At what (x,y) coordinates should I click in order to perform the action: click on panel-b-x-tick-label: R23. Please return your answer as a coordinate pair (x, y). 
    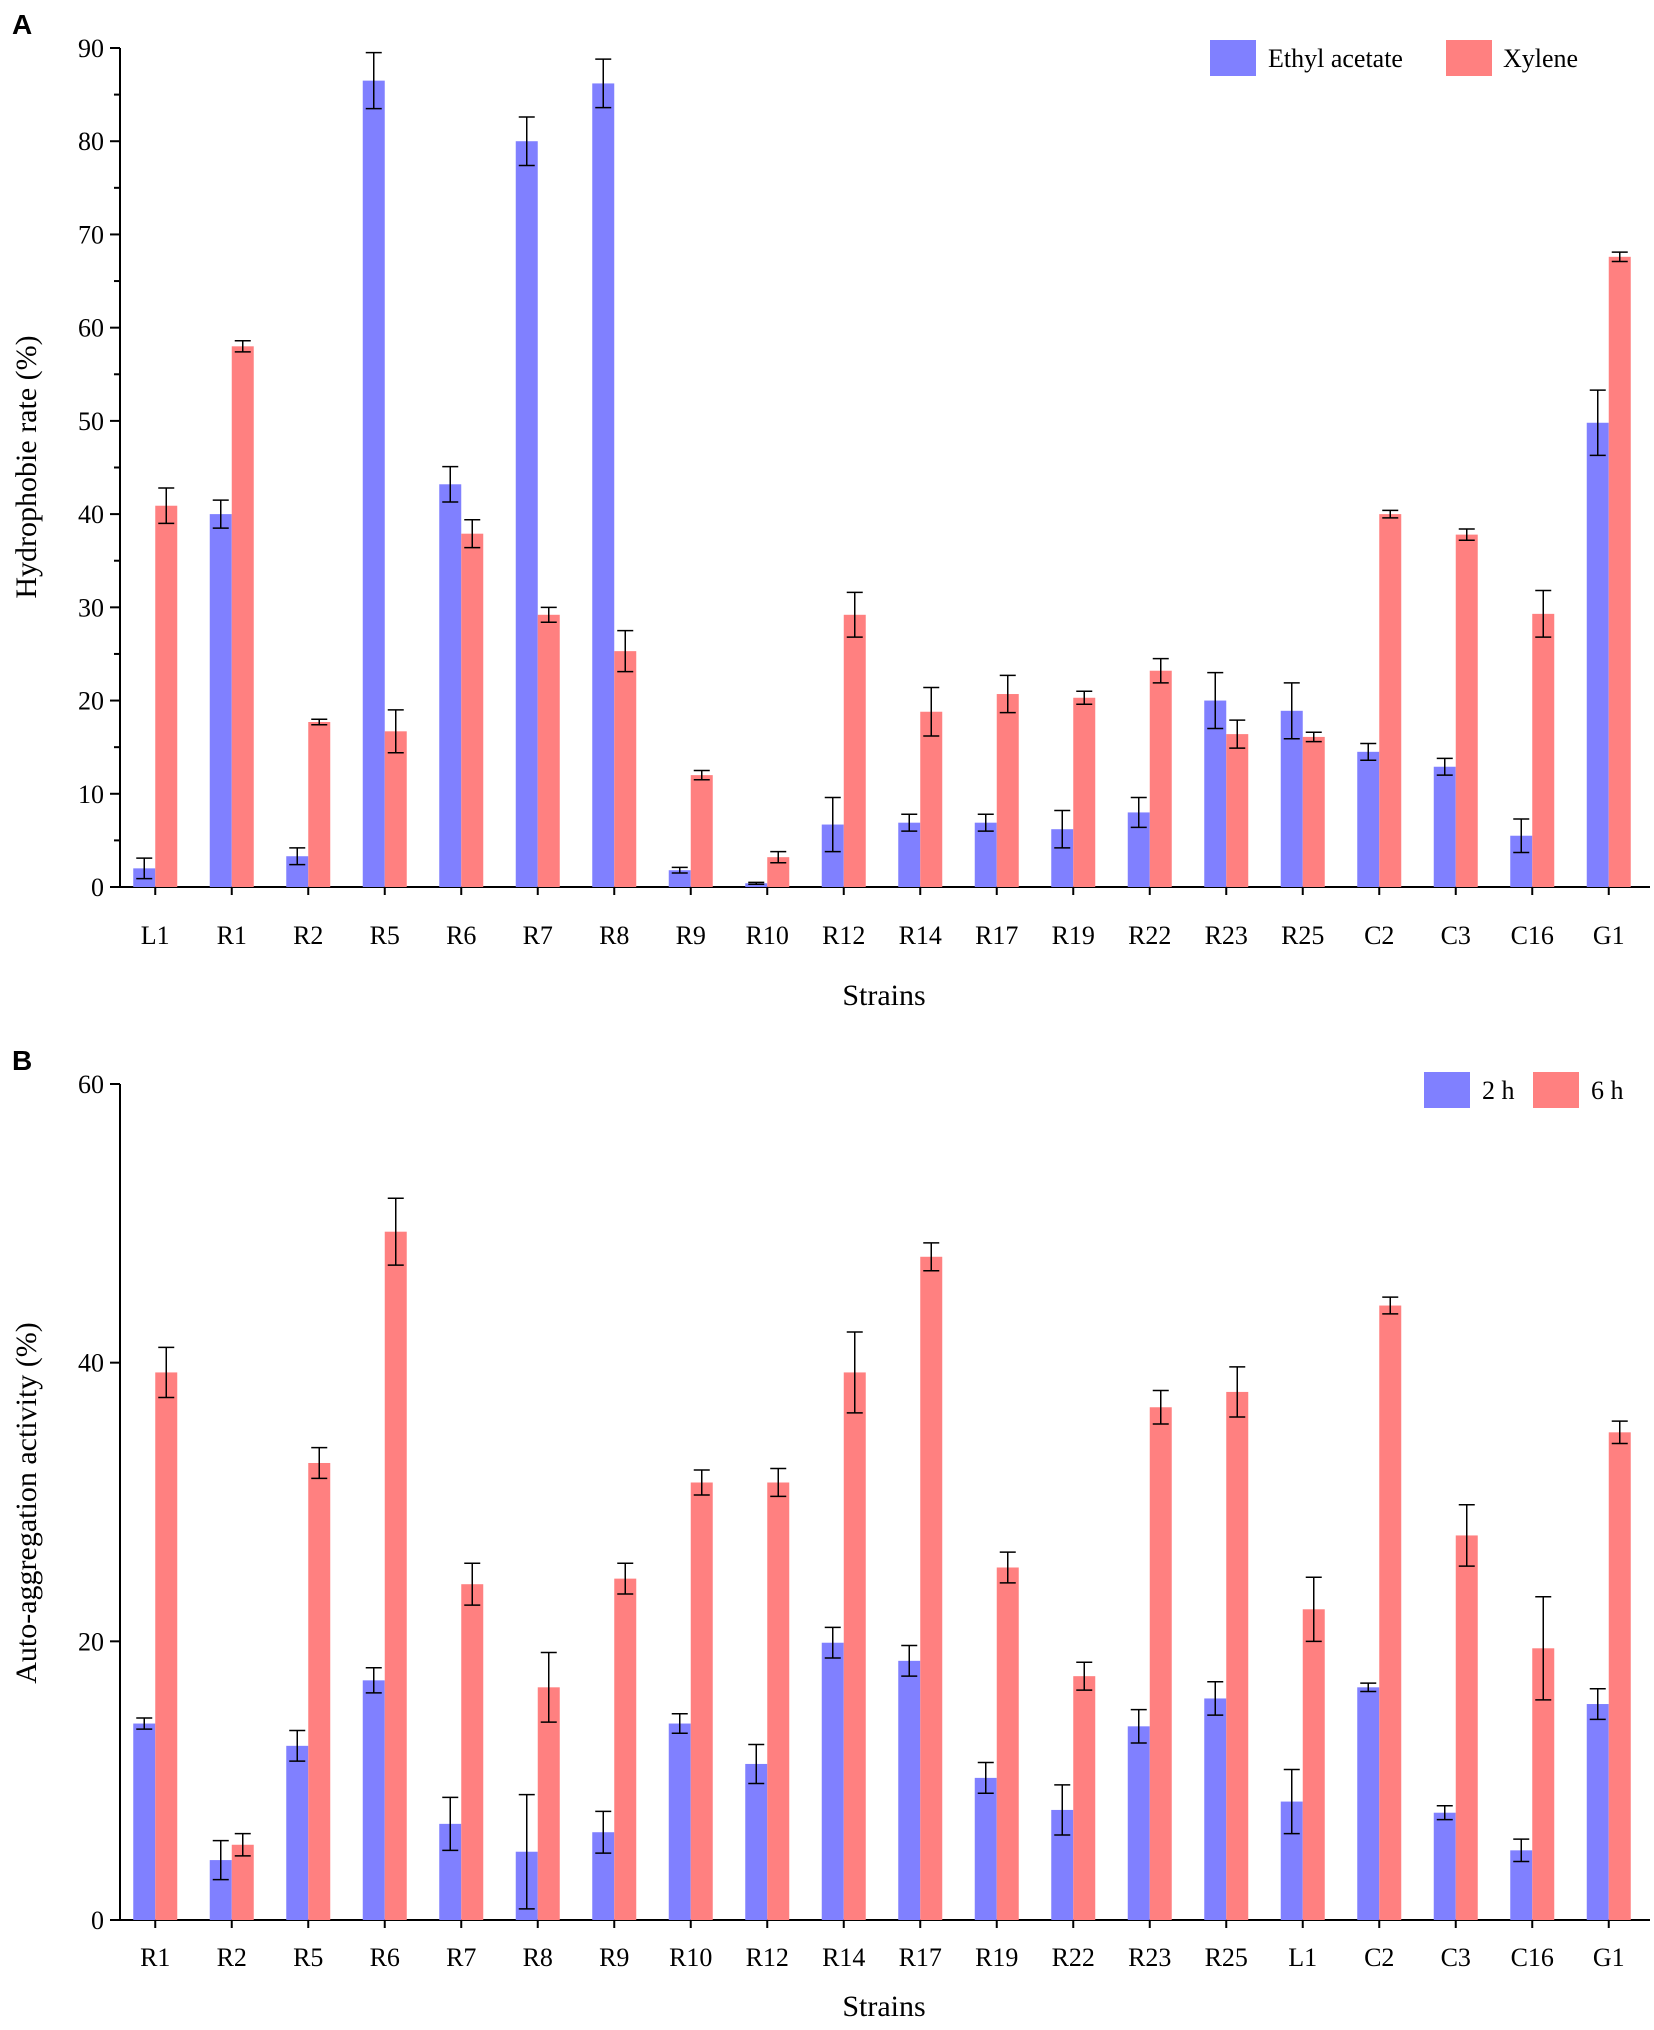
    Looking at the image, I should click on (1149, 1957).